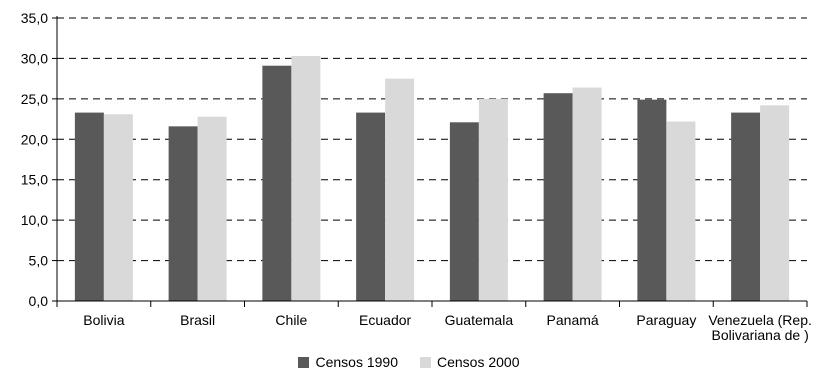 The width and height of the screenshot is (818, 378). I want to click on x-tick-label: Guatemala, so click(479, 320).